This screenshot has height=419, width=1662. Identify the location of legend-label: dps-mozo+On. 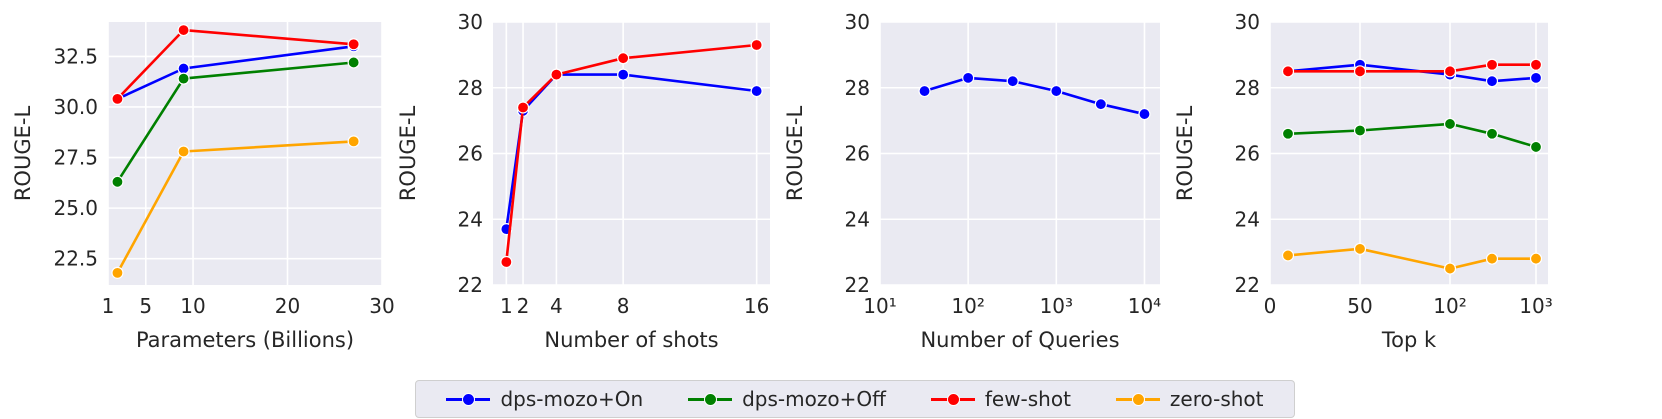
(572, 399).